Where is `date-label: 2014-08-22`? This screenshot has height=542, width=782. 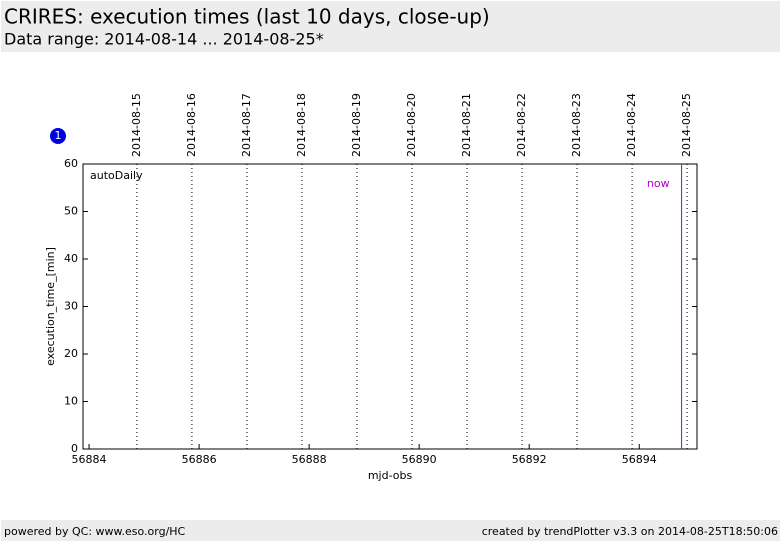 date-label: 2014-08-22 is located at coordinates (521, 125).